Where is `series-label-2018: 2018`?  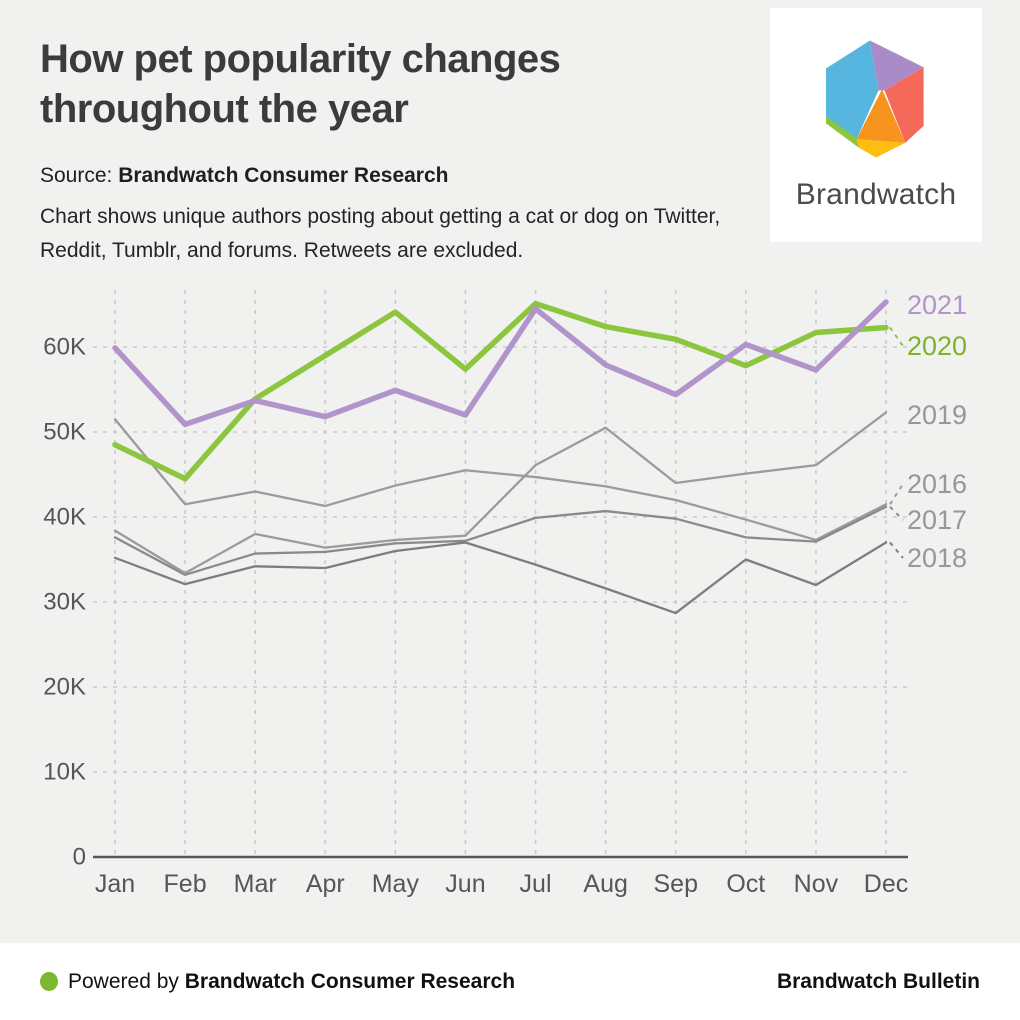
series-label-2018: 2018 is located at coordinates (937, 558).